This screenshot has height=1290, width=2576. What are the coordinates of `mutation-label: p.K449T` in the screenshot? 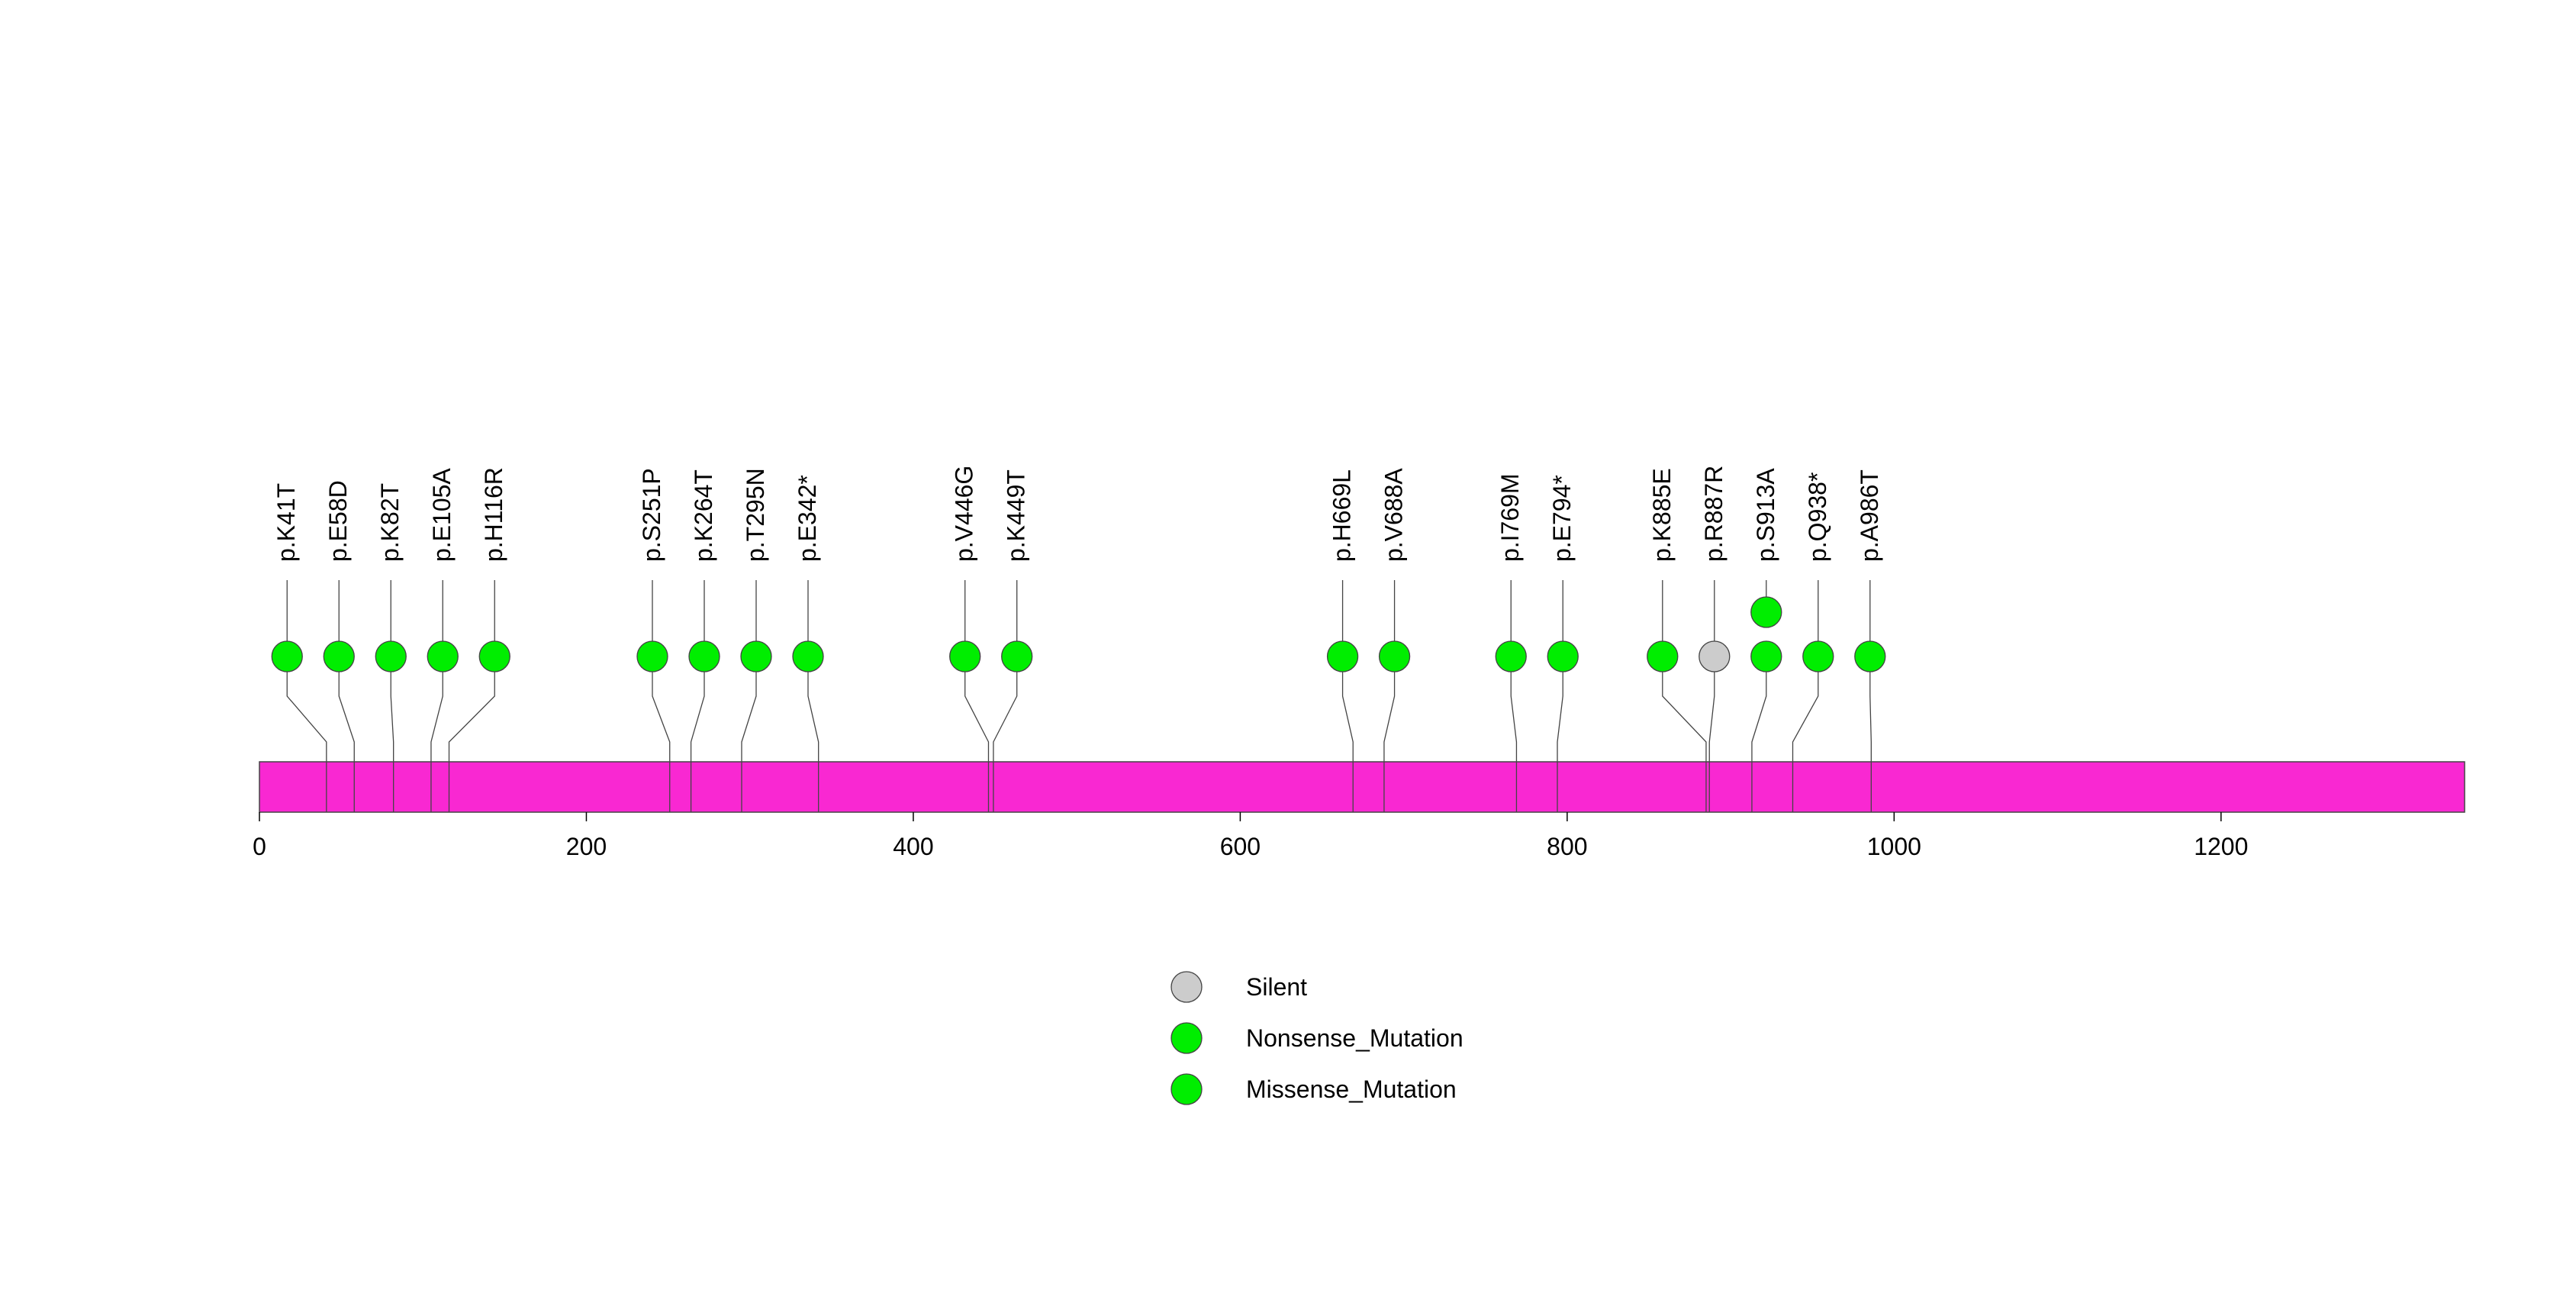 It's located at (1016, 515).